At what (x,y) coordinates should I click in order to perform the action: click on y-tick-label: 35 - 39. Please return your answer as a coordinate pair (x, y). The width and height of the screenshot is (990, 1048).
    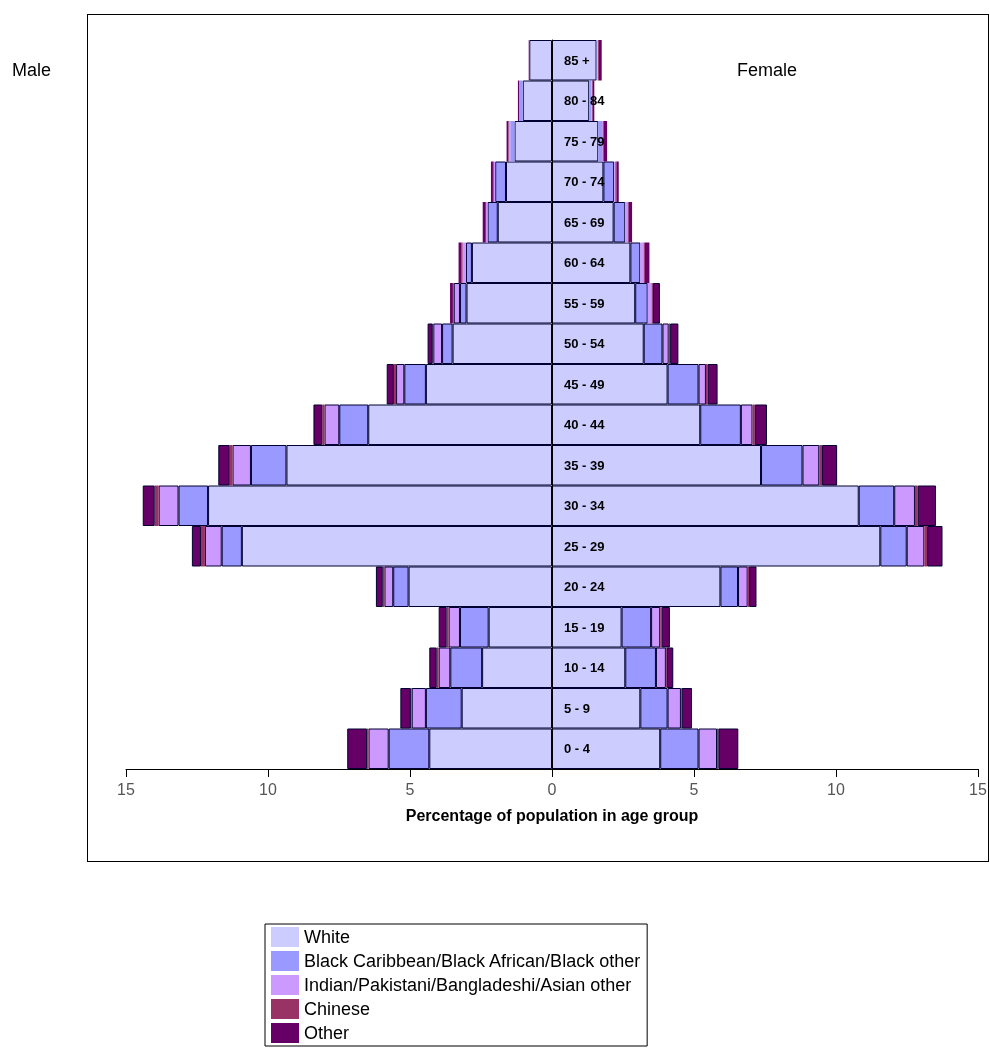
    Looking at the image, I should click on (584, 465).